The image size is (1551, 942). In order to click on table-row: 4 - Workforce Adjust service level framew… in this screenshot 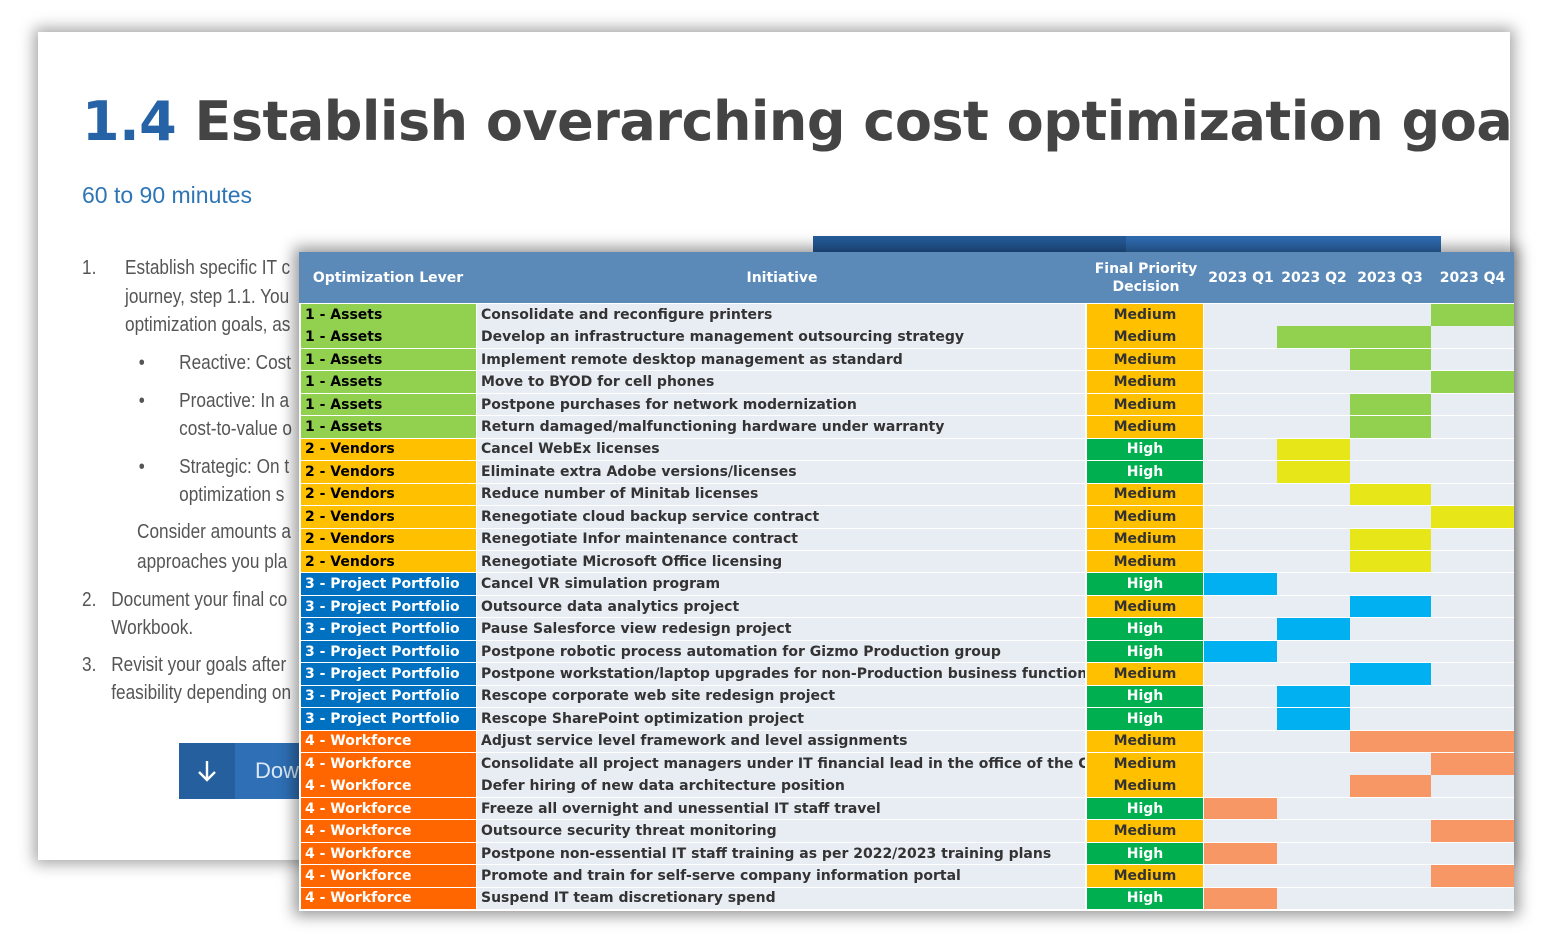, I will do `click(906, 742)`.